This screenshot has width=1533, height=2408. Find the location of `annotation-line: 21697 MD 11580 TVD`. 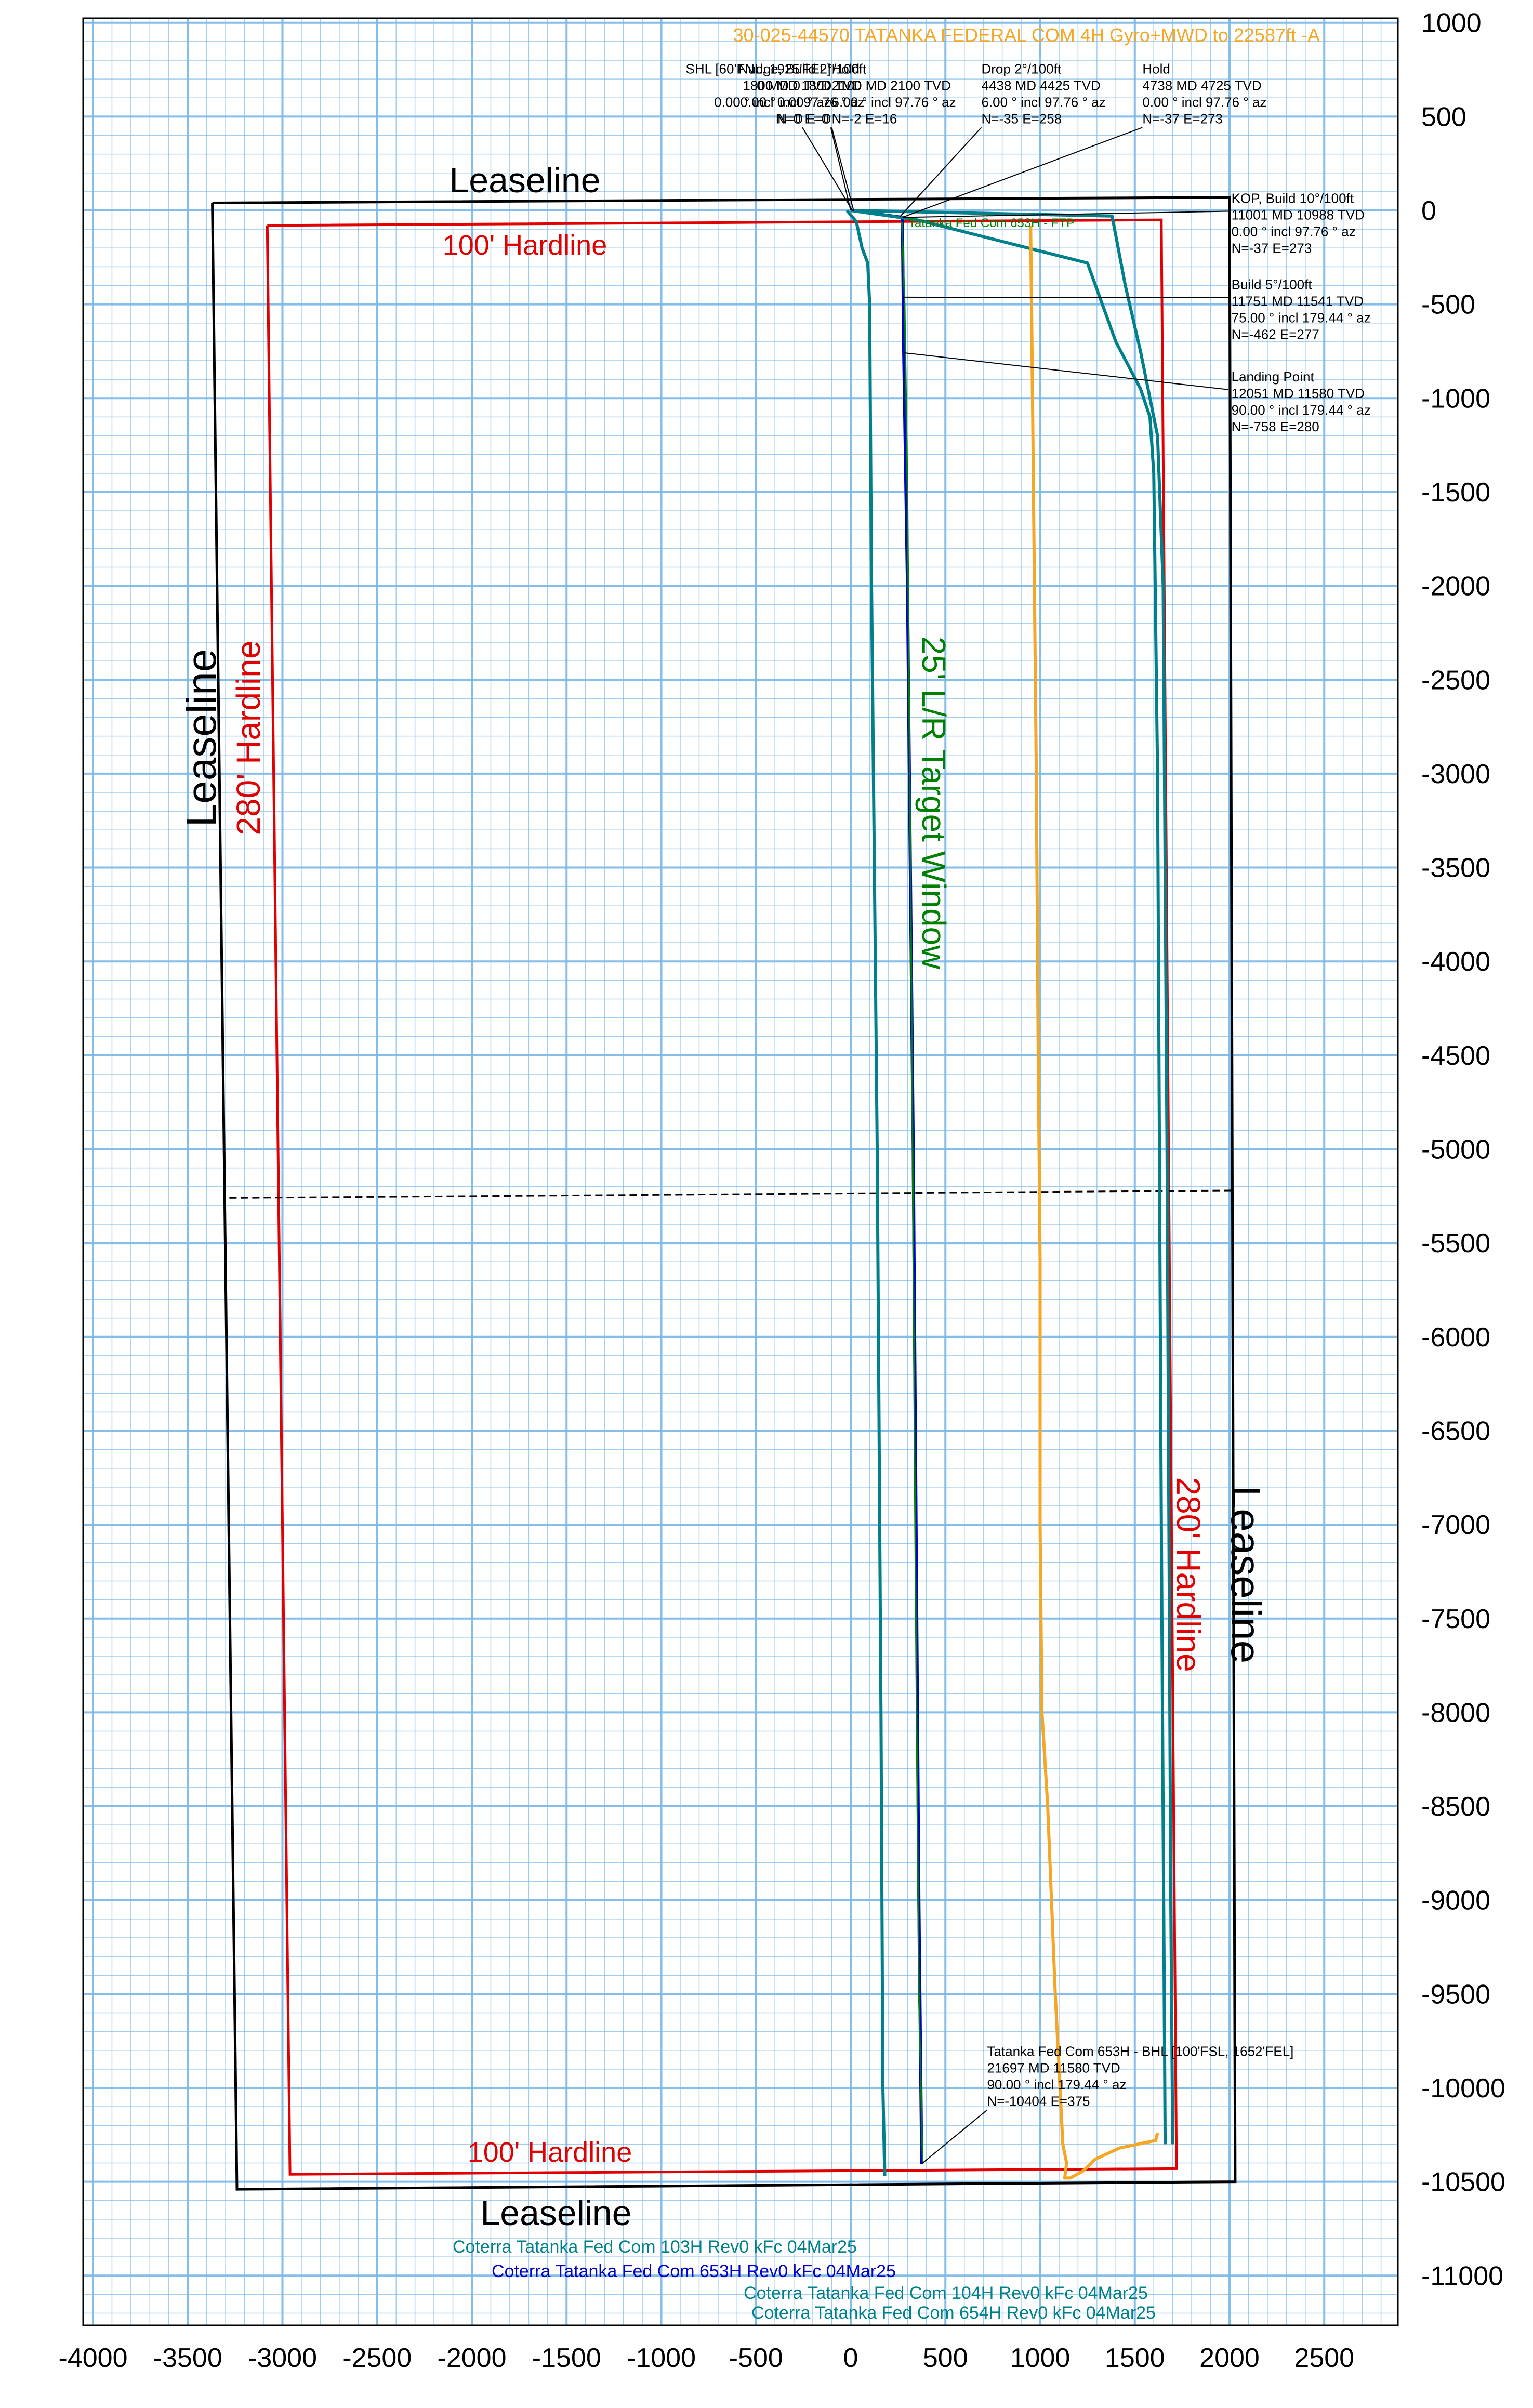

annotation-line: 21697 MD 11580 TVD is located at coordinates (1053, 2068).